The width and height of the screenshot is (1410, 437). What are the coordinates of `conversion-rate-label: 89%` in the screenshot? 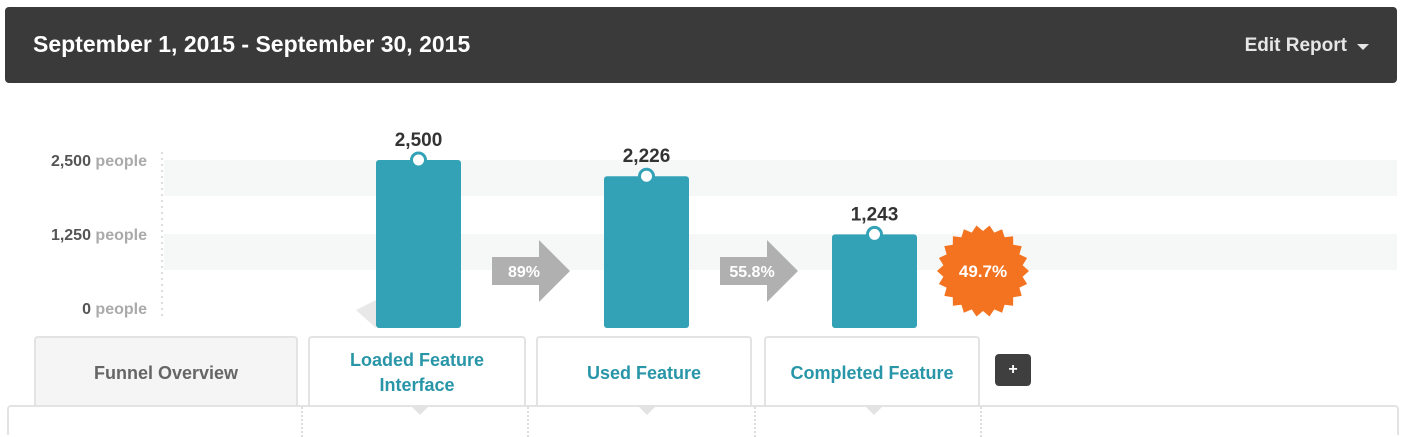 It's located at (524, 272).